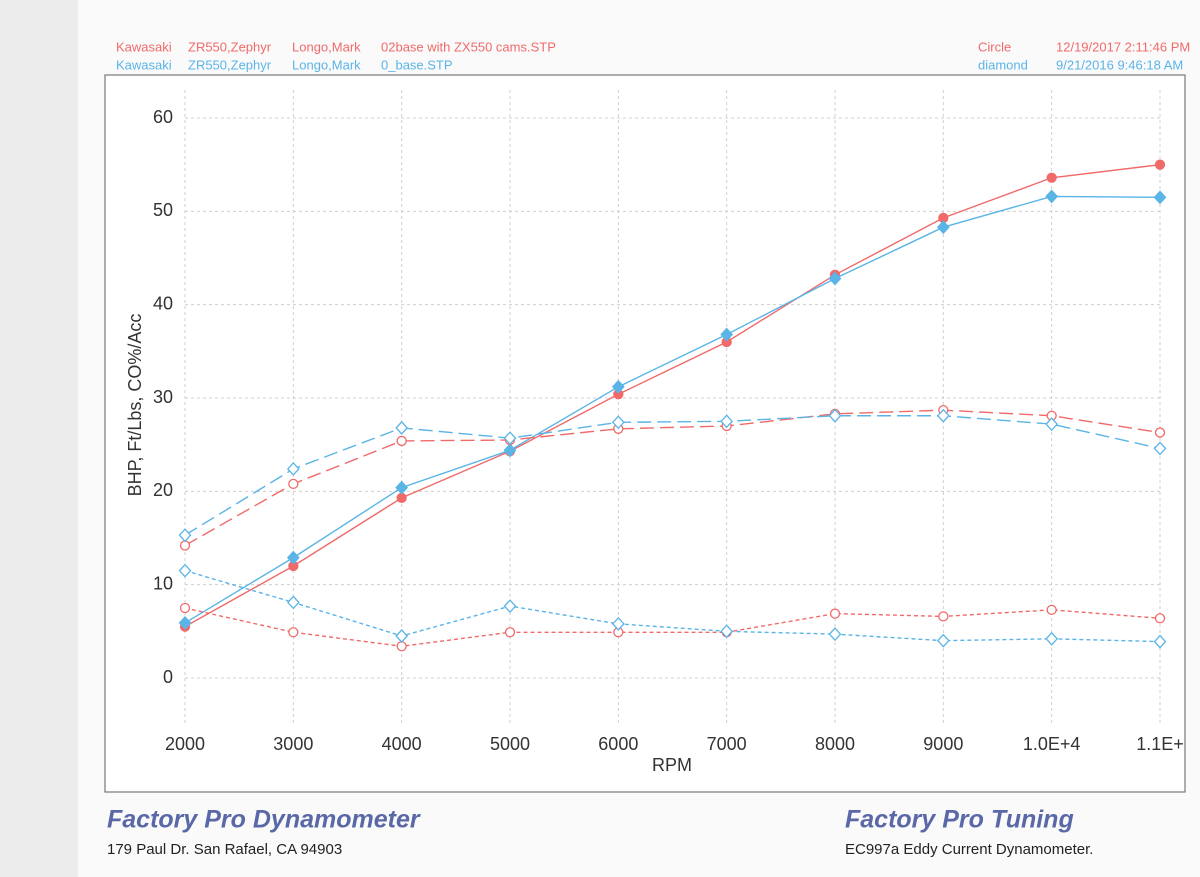  I want to click on x-tick-label: 3000, so click(293, 744).